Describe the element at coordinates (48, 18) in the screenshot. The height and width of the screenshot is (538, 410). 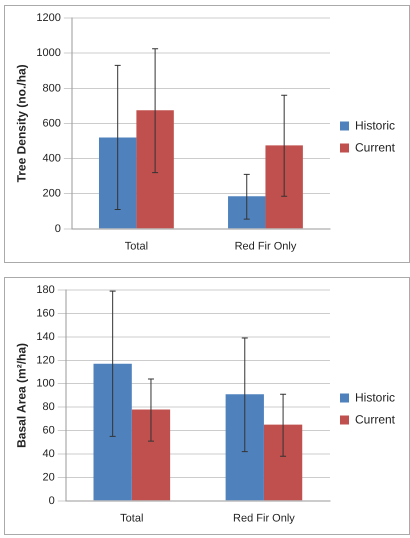
I see `y-tick-label: 1200` at that location.